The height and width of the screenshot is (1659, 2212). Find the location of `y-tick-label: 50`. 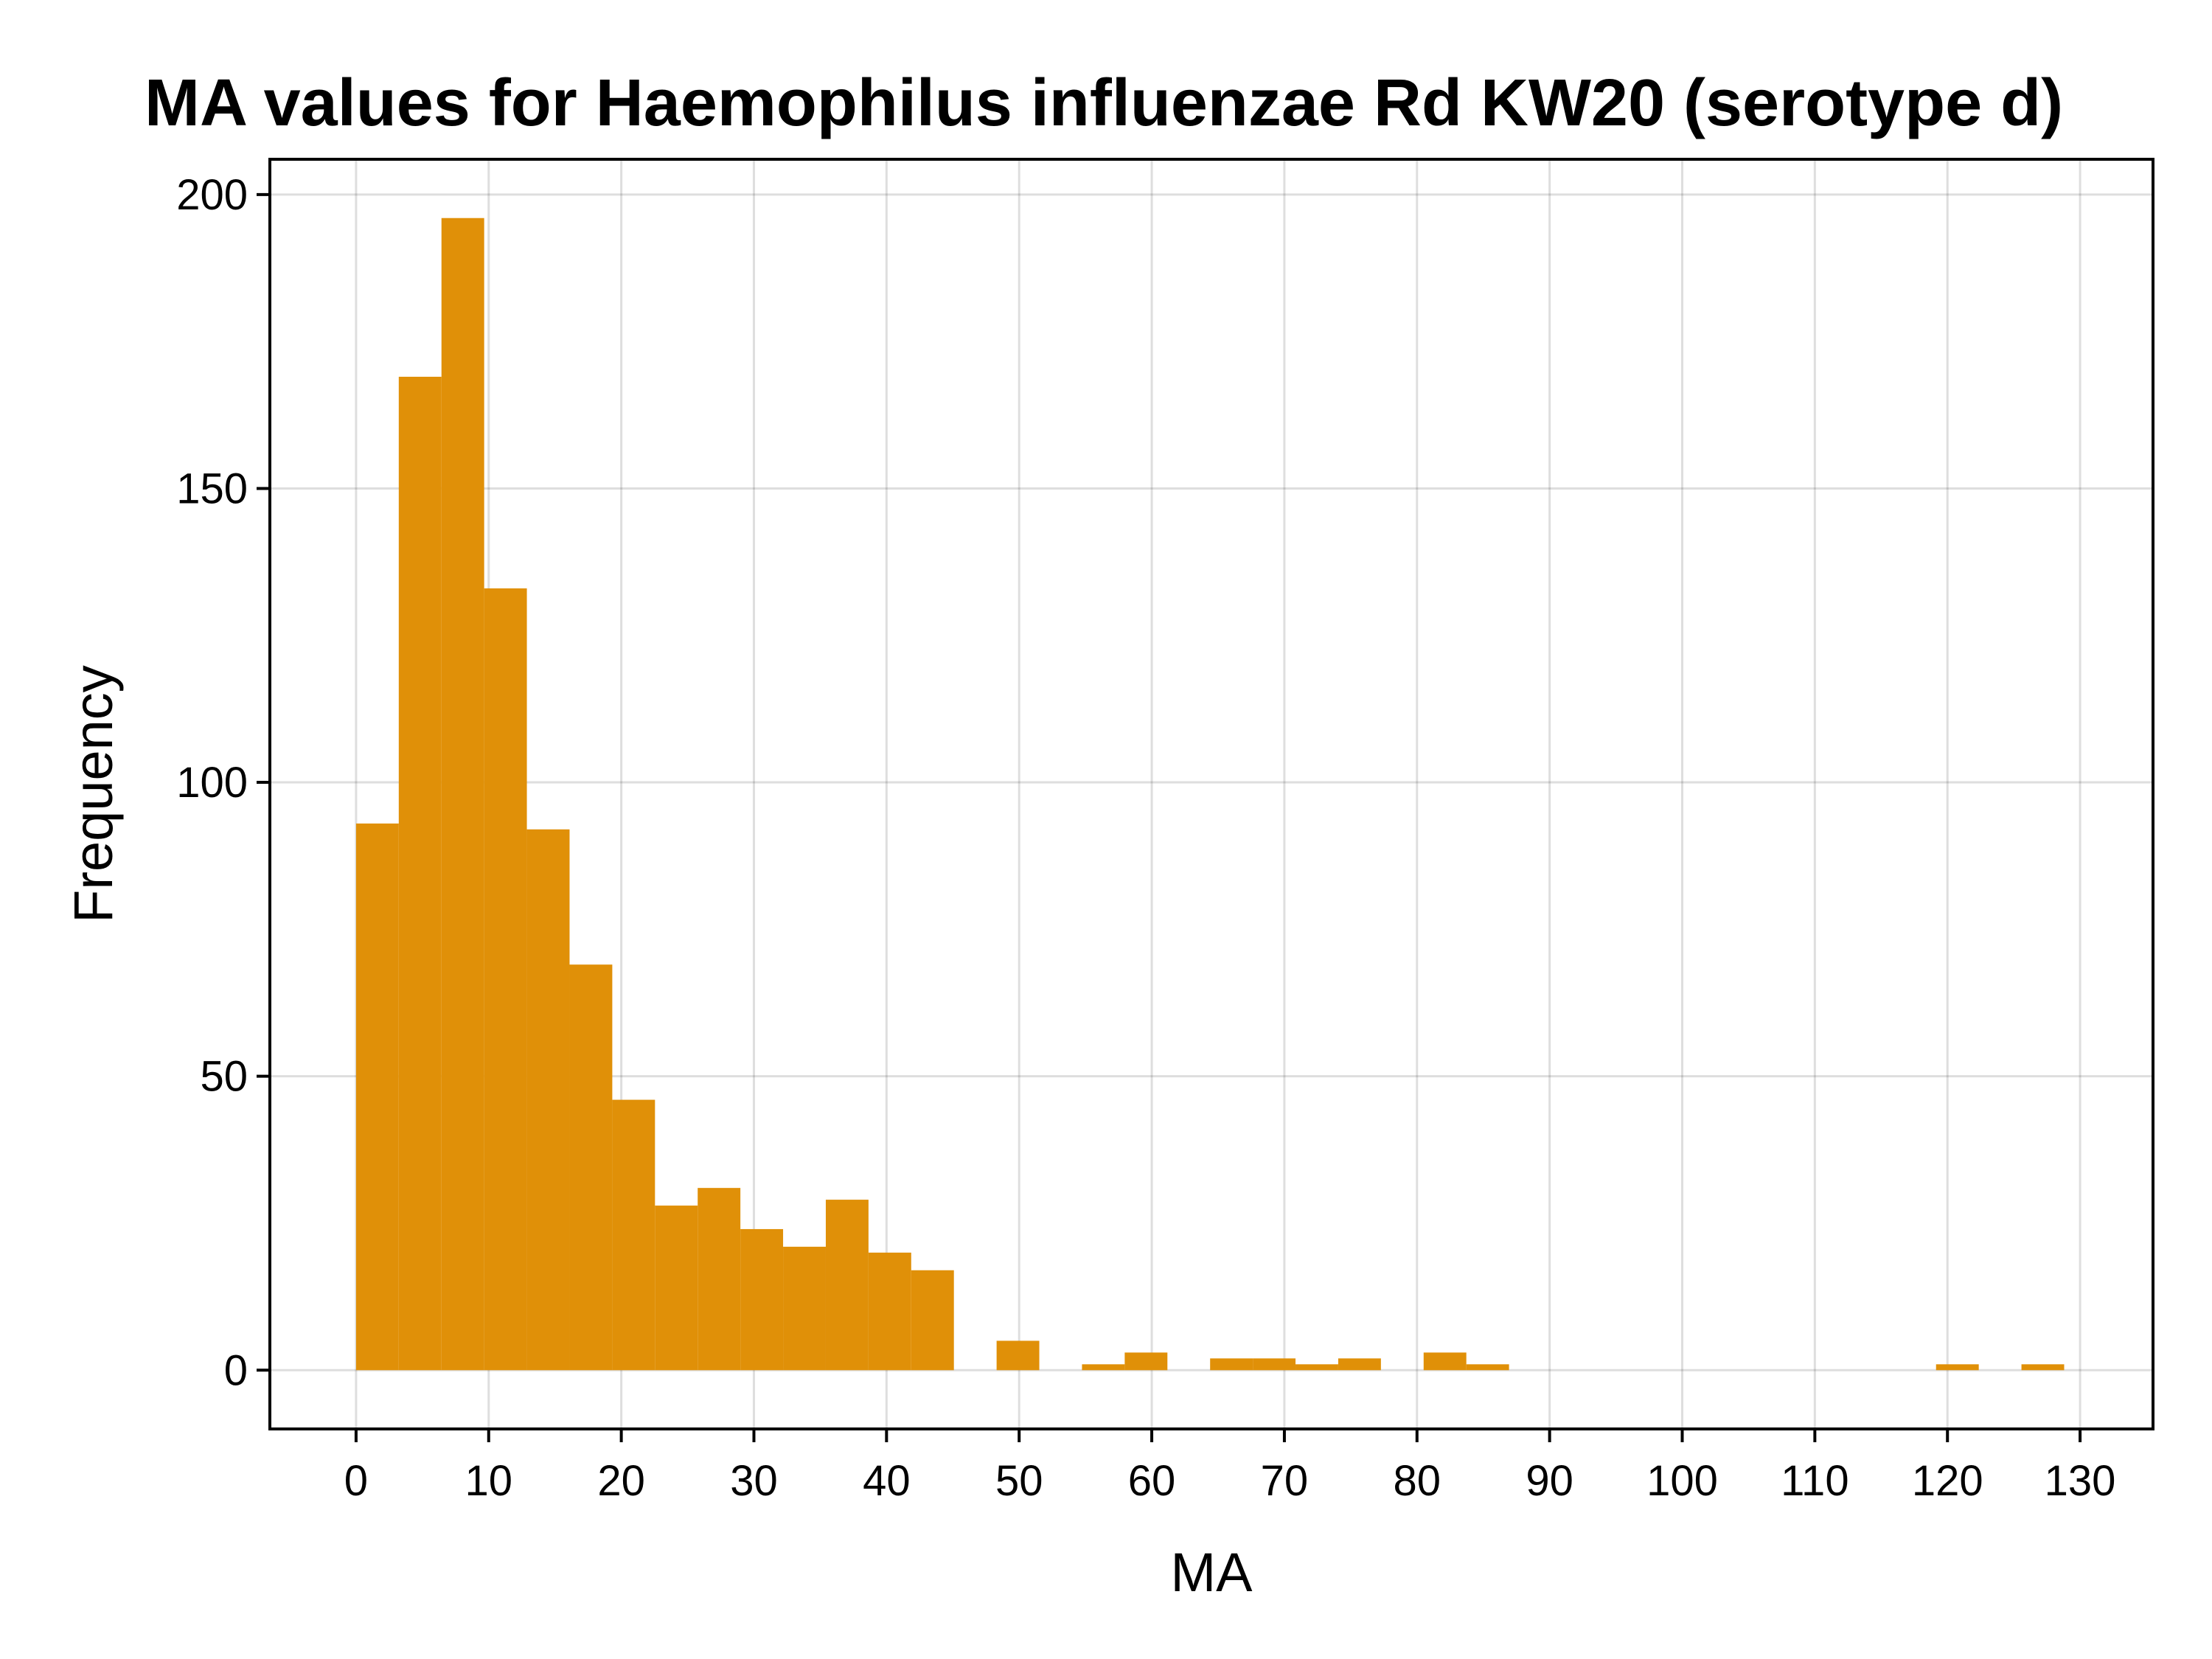

y-tick-label: 50 is located at coordinates (224, 1077).